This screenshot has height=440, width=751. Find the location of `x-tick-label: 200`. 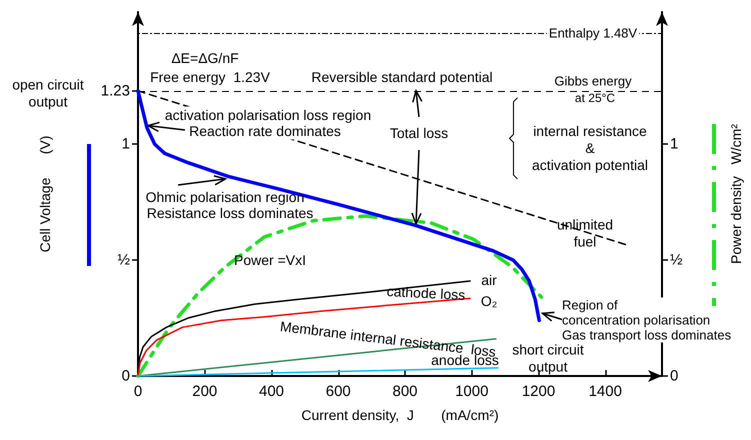

x-tick-label: 200 is located at coordinates (205, 391).